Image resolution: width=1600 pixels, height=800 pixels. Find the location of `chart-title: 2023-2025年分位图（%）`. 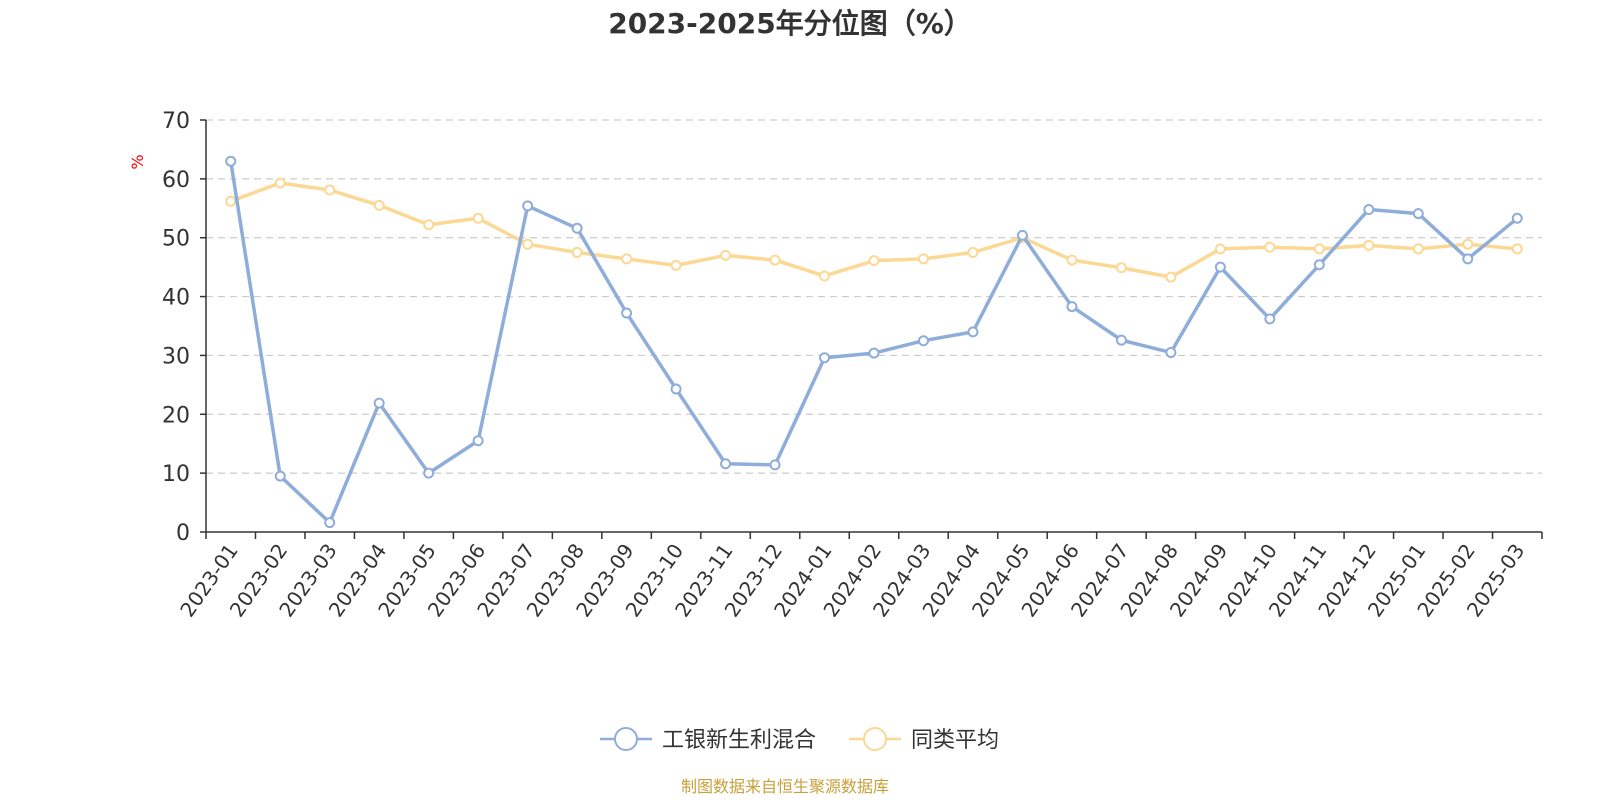

chart-title: 2023-2025年分位图（%） is located at coordinates (790, 23).